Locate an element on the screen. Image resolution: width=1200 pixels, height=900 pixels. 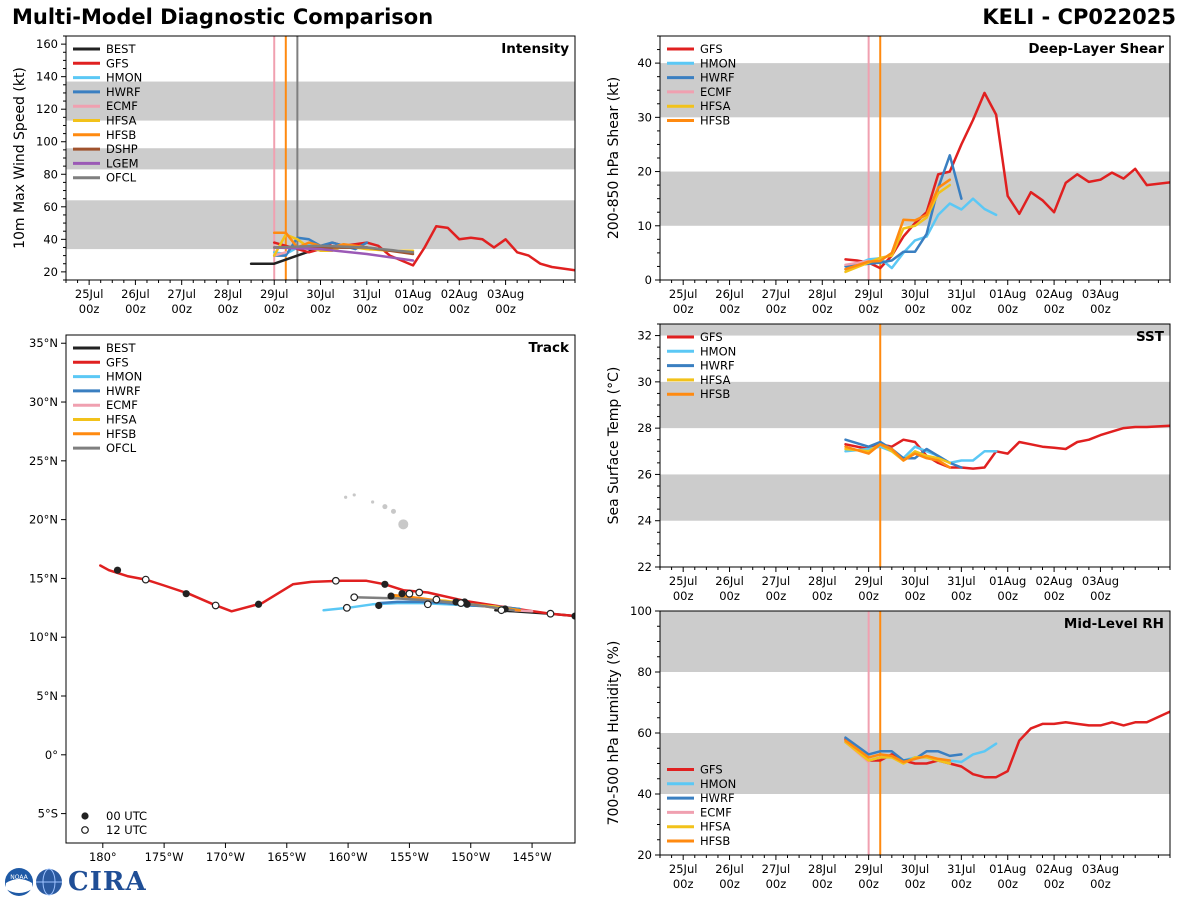
x-tick-label: 145°W is located at coordinates (532, 857).